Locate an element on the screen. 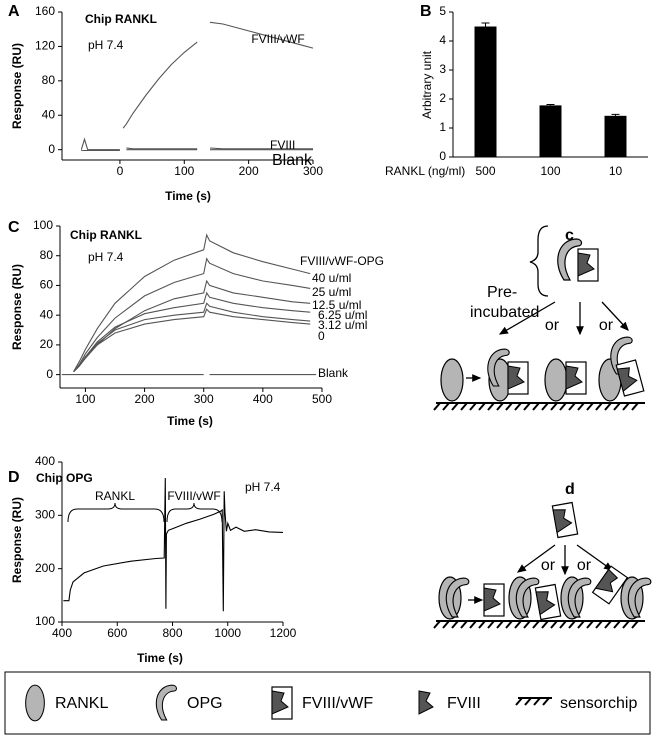 The image size is (656, 738). chart-title: Chip RANKL is located at coordinates (121, 19).